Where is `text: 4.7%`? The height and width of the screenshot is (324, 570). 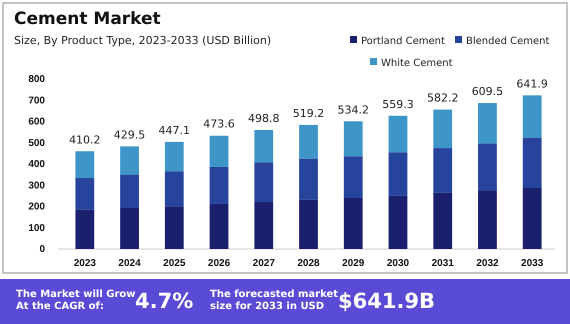
text: 4.7% is located at coordinates (164, 301).